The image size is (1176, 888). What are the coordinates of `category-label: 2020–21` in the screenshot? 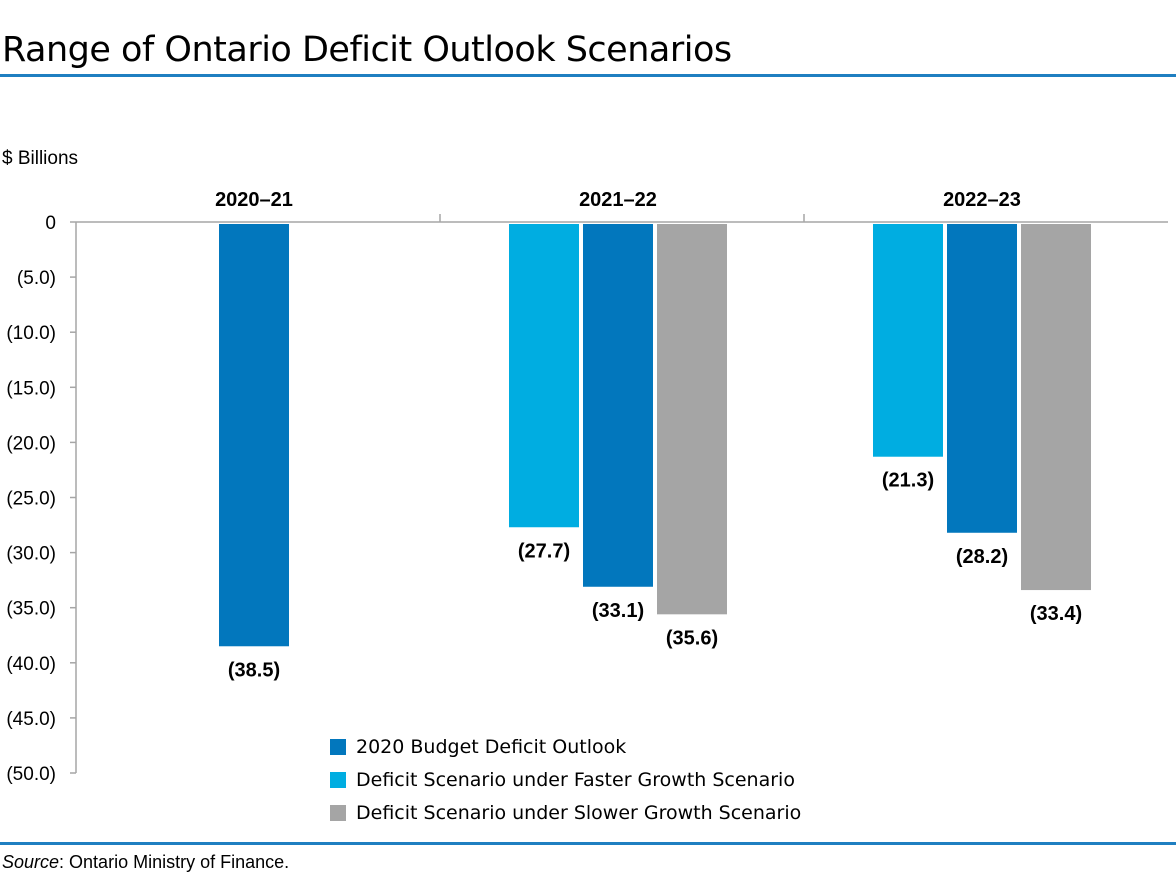 It's located at (254, 200).